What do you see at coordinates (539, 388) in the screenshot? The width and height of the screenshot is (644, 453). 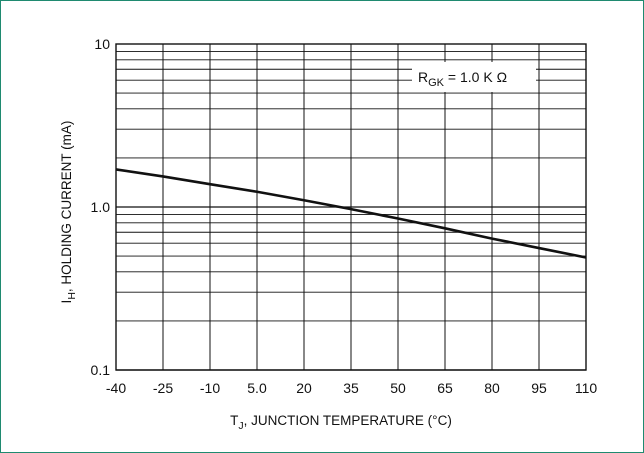 I see `x-tick-label: 95` at bounding box center [539, 388].